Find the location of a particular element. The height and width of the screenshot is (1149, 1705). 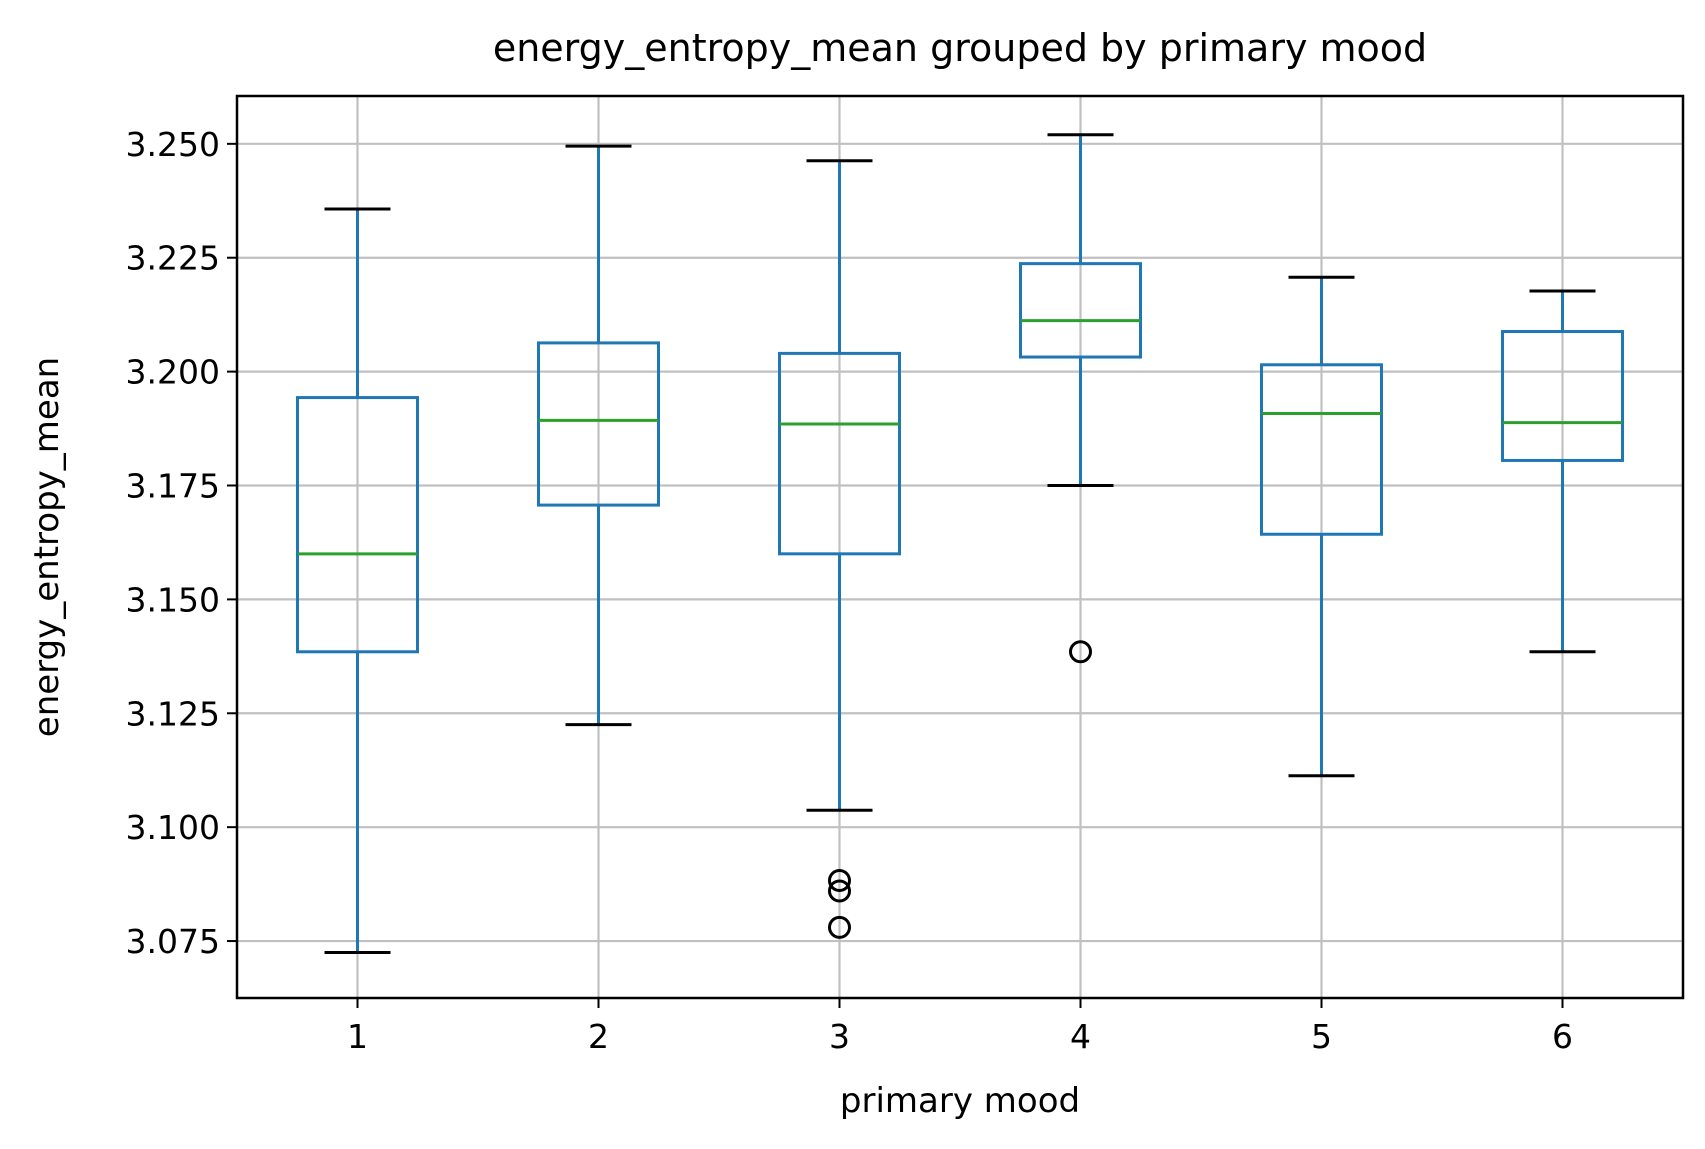

x-tick-label: 1 is located at coordinates (357, 1036).